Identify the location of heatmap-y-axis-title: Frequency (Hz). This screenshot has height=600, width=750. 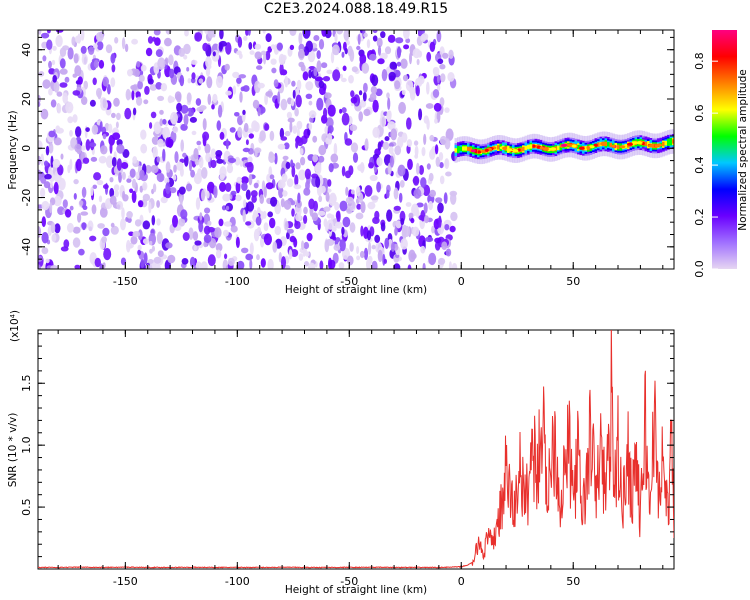
(13, 149).